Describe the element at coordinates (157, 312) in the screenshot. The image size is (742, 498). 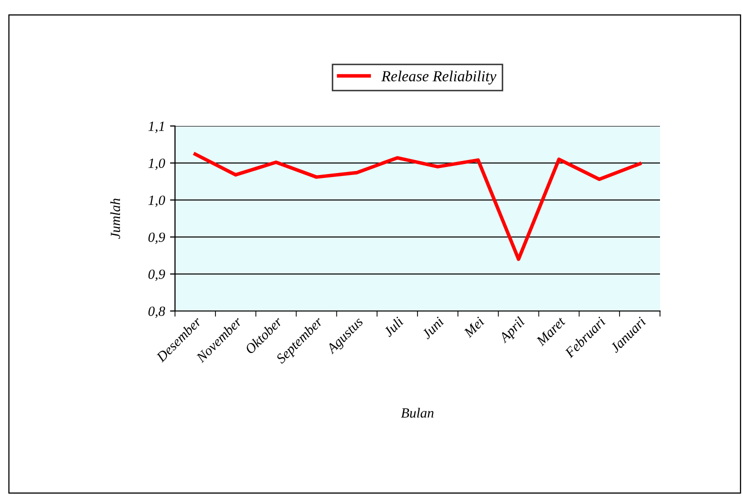
I see `y-tick-label: 0,8` at that location.